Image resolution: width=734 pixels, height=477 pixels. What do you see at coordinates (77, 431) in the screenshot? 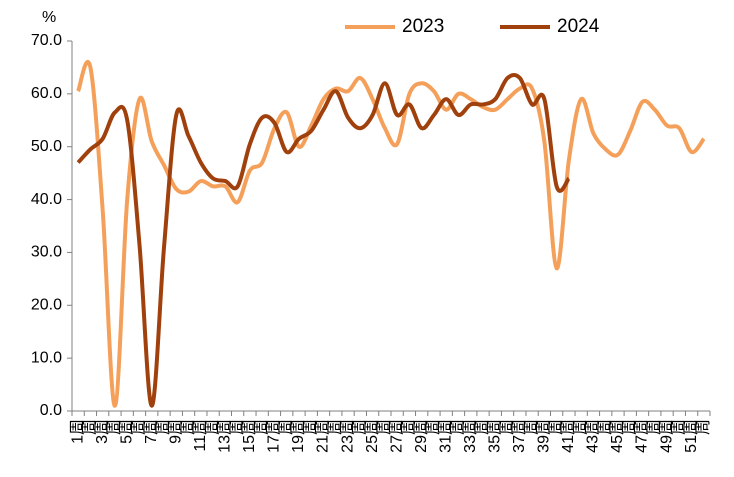
I see `x-tick-label: 1周` at bounding box center [77, 431].